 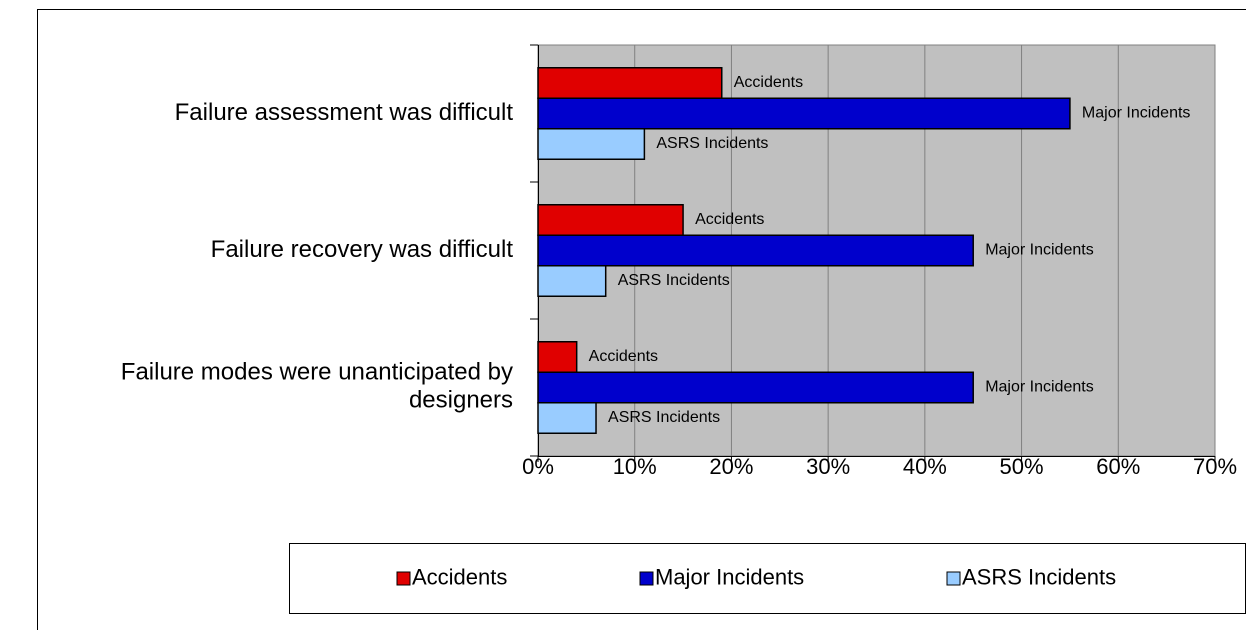 What do you see at coordinates (729, 576) in the screenshot?
I see `legend-label: Major Incidents` at bounding box center [729, 576].